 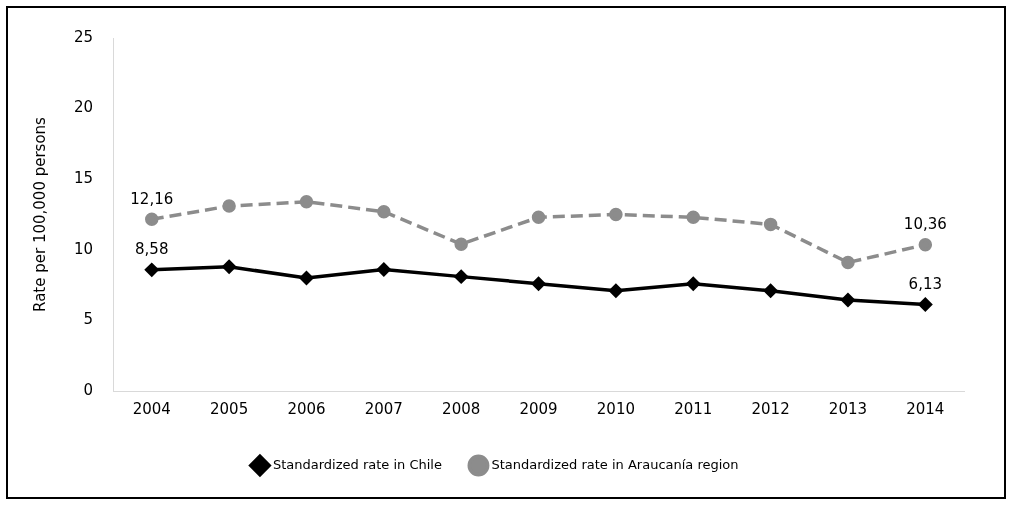 I want to click on legend-label: Standardized rate in Araucanía region, so click(x=615, y=464).